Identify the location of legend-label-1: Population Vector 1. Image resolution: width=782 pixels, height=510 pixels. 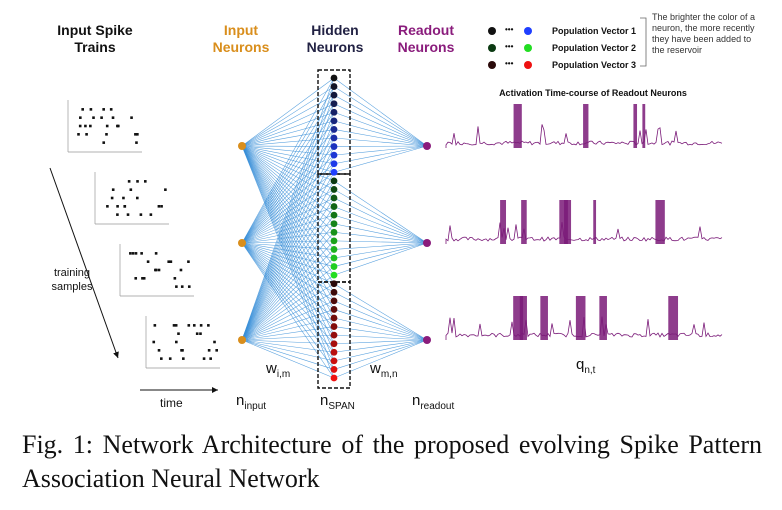
(594, 31).